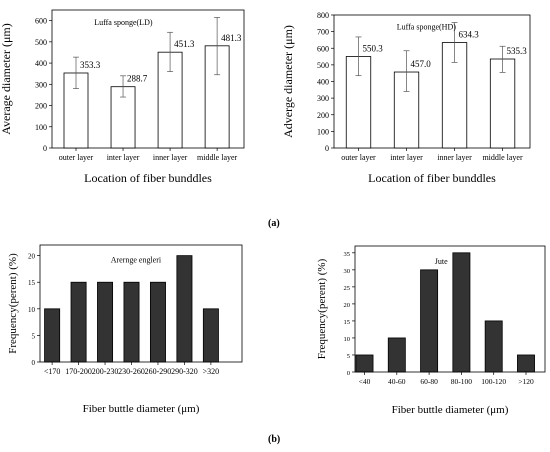  What do you see at coordinates (131, 371) in the screenshot?
I see `ae-xtick-label: 230-260` at bounding box center [131, 371].